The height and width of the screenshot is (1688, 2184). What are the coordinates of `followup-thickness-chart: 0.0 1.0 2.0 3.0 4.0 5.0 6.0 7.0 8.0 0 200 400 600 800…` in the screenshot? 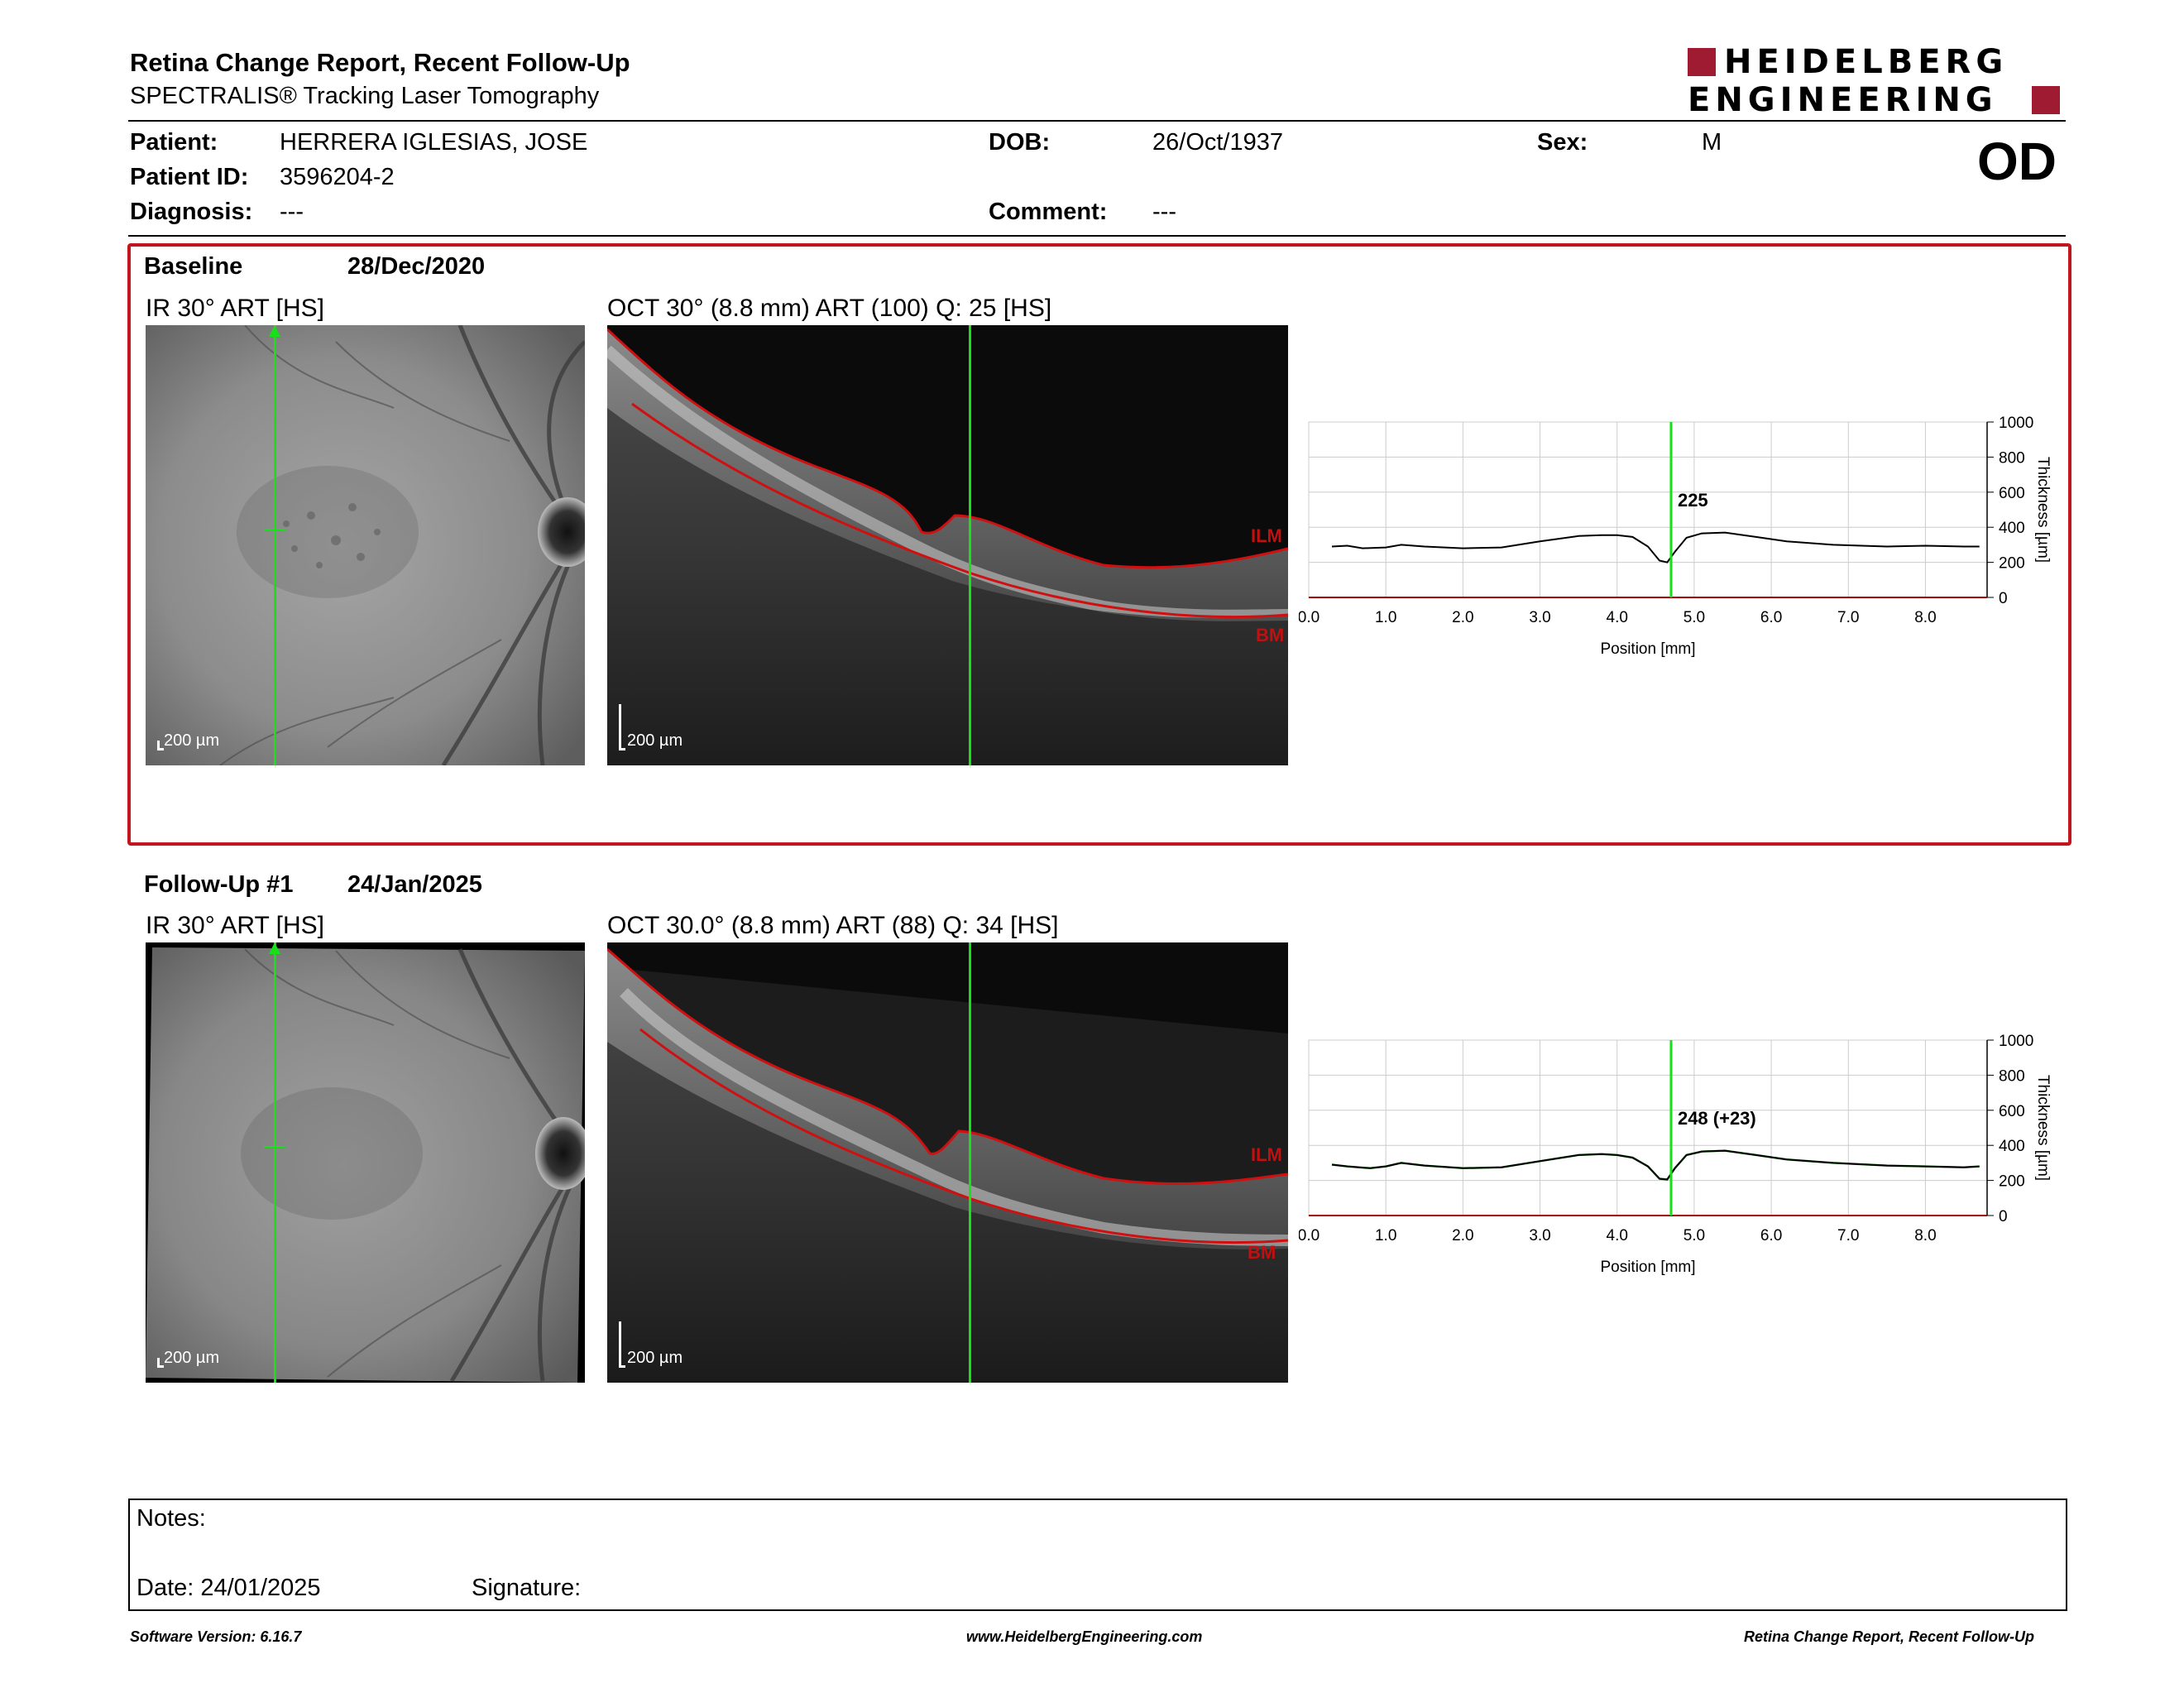 It's located at (1691, 1164).